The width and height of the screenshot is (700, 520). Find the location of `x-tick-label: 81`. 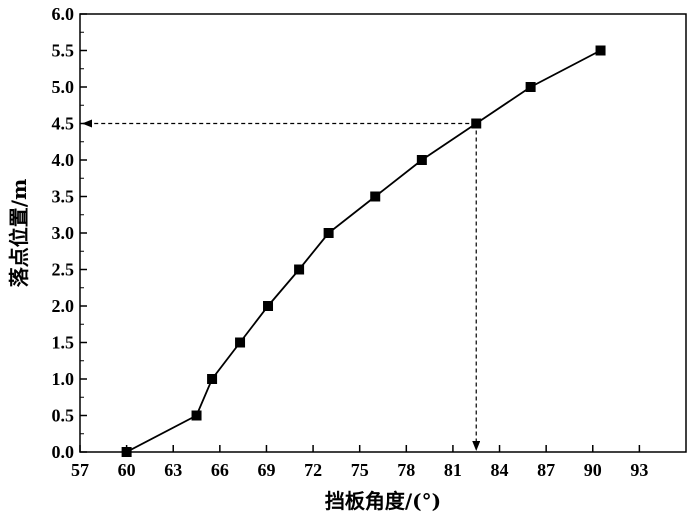

x-tick-label: 81 is located at coordinates (453, 470).